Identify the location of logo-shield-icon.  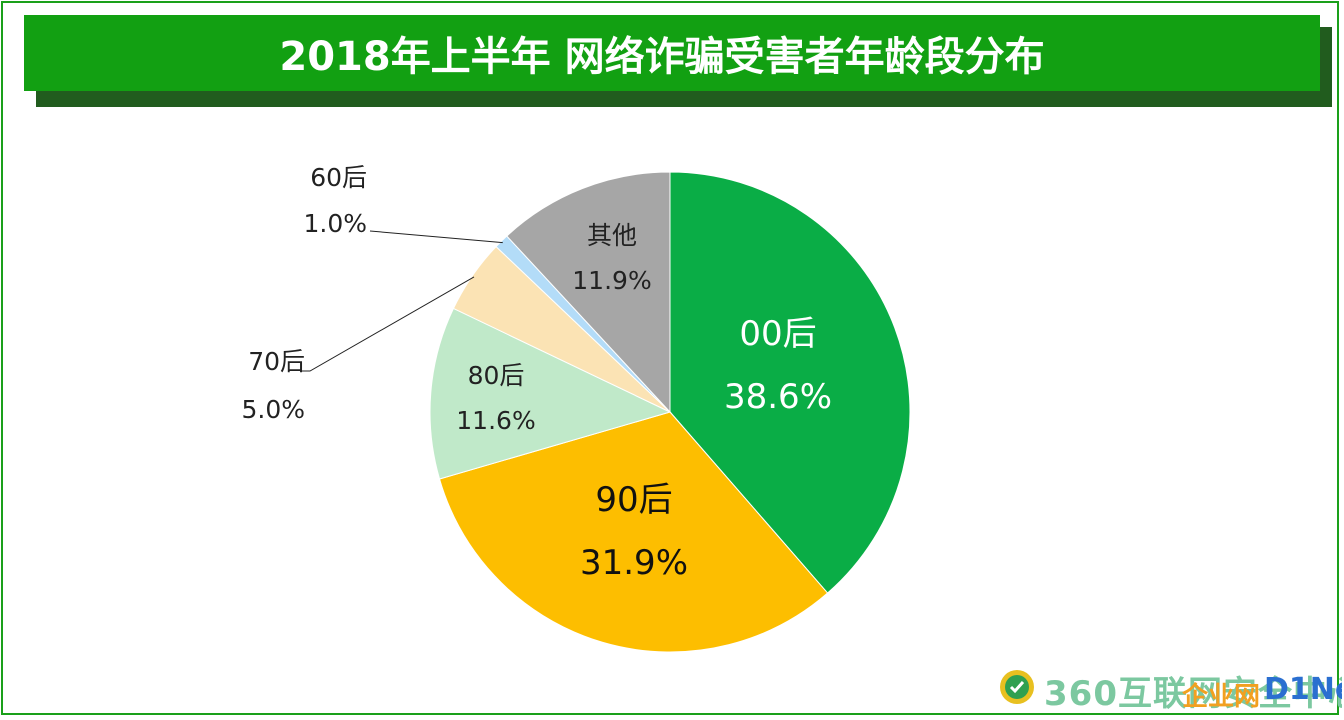
(1017, 687).